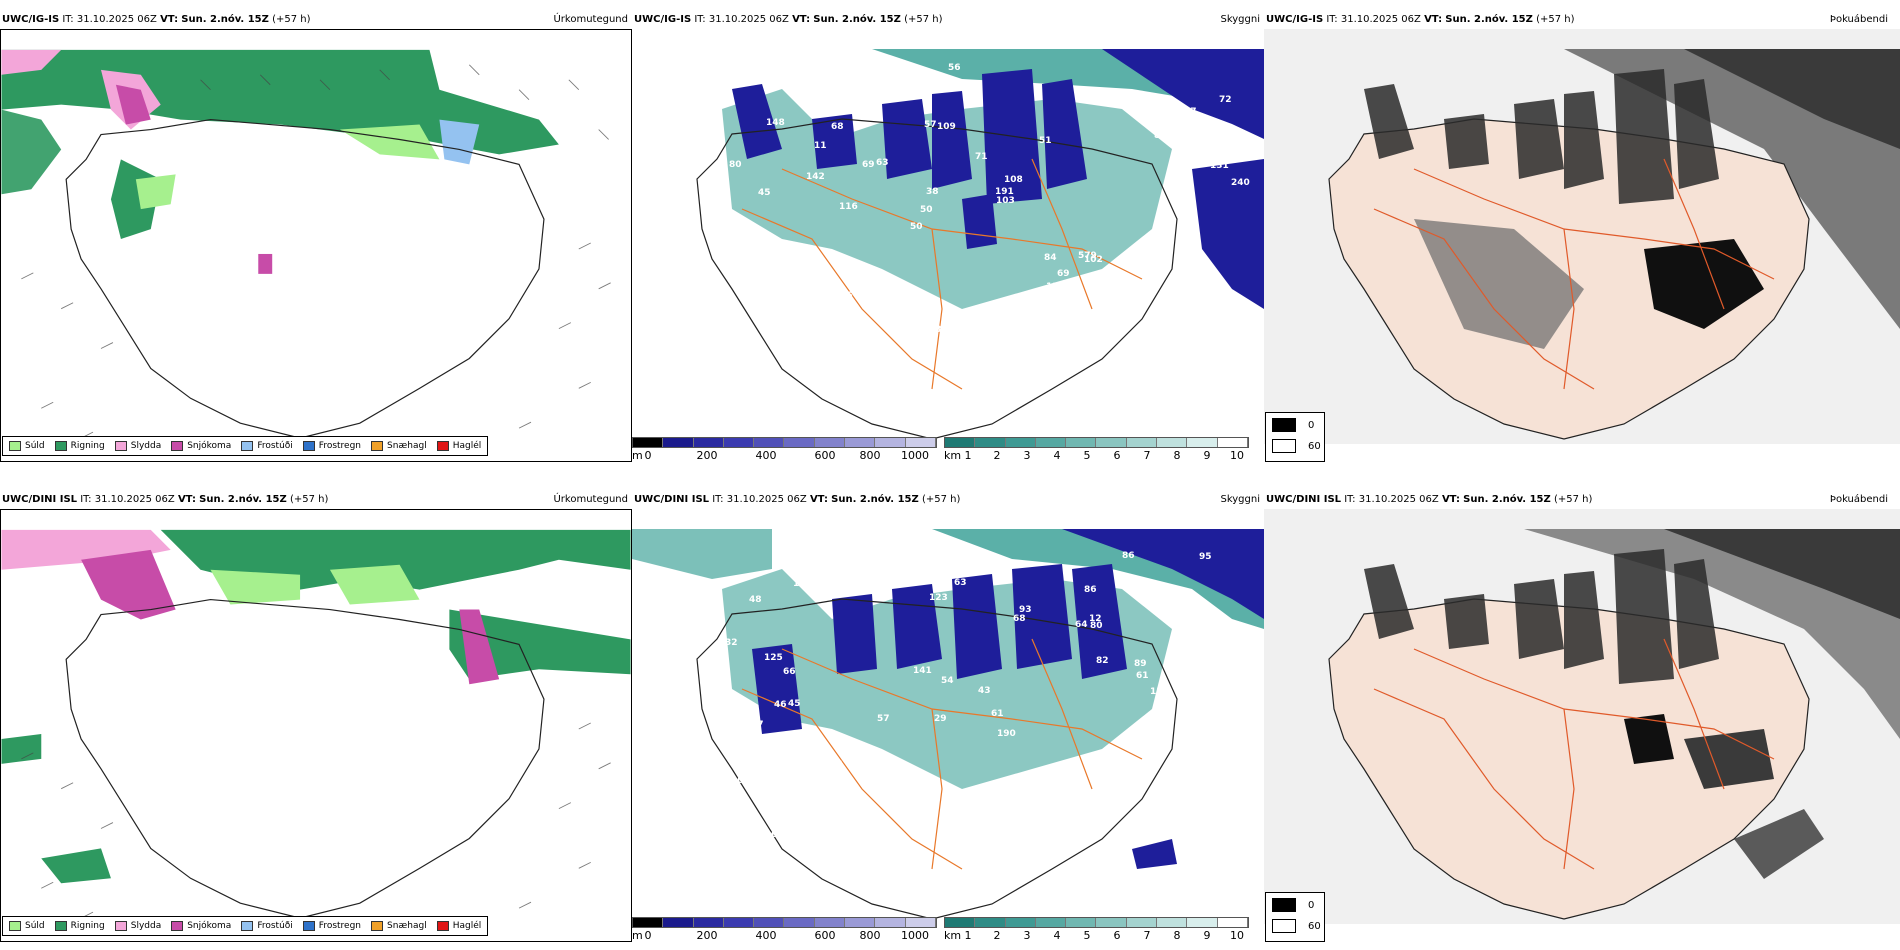 This screenshot has width=1900, height=950. I want to click on cloud-base-label: 32, so click(731, 643).